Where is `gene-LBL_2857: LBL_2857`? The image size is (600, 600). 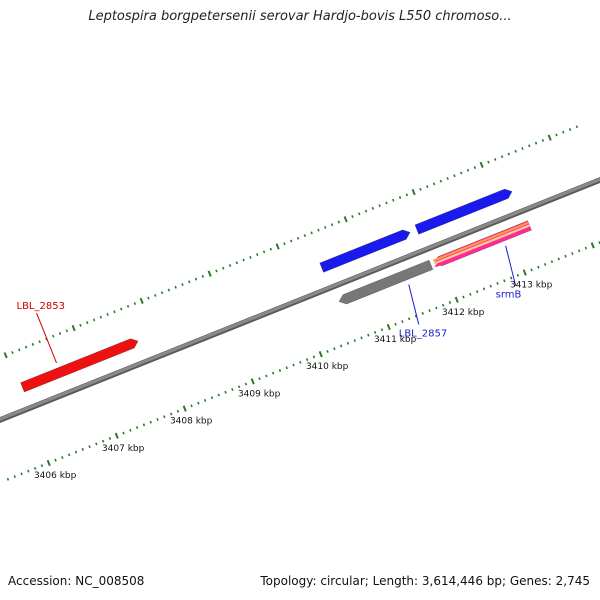
gene-LBL_2857: LBL_2857 is located at coordinates (392, 299).